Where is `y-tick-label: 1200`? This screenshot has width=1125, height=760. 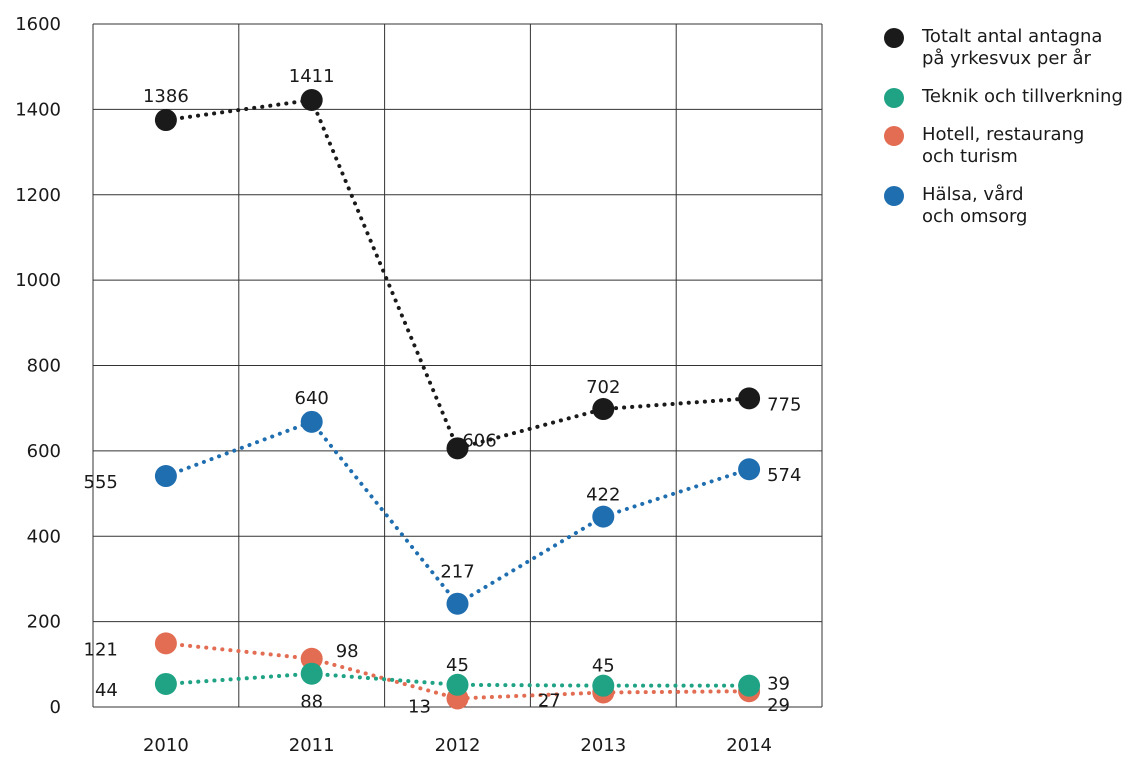
y-tick-label: 1200 is located at coordinates (38, 195).